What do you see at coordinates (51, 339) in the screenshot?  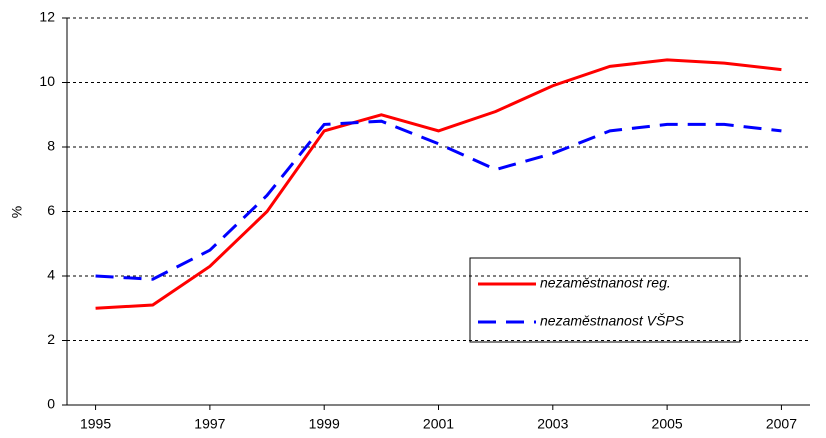 I see `y-tick-label: 2` at bounding box center [51, 339].